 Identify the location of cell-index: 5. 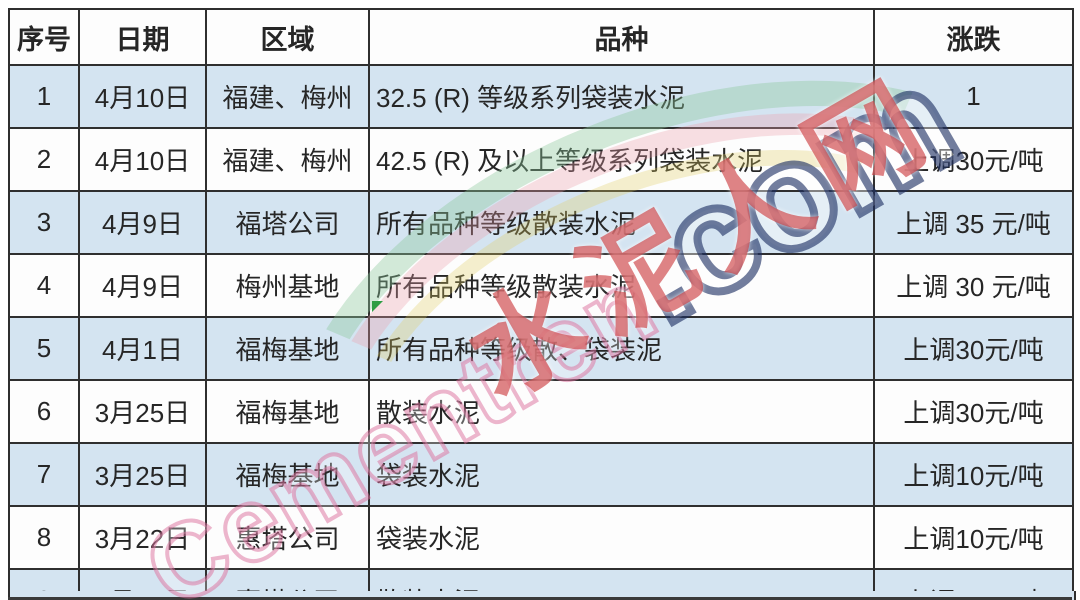
(44, 348).